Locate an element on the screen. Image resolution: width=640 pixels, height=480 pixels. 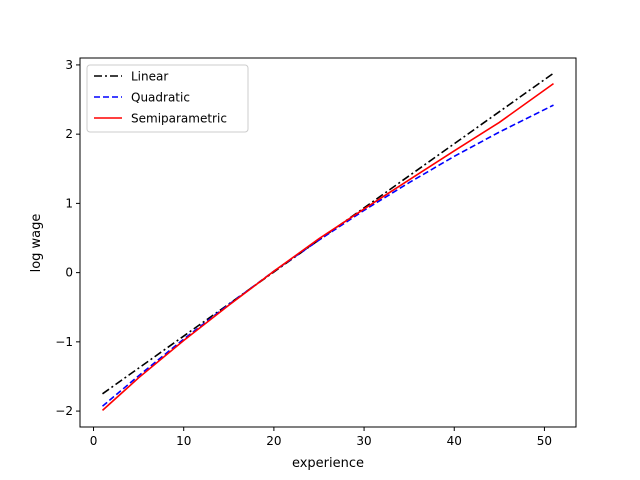
x-tick-label: 0 is located at coordinates (94, 441).